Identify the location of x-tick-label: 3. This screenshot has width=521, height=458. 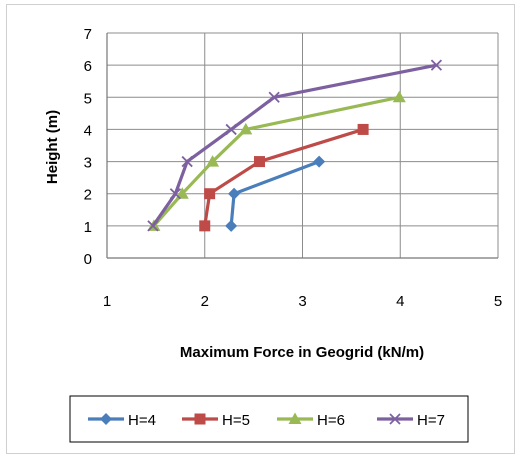
(302, 301).